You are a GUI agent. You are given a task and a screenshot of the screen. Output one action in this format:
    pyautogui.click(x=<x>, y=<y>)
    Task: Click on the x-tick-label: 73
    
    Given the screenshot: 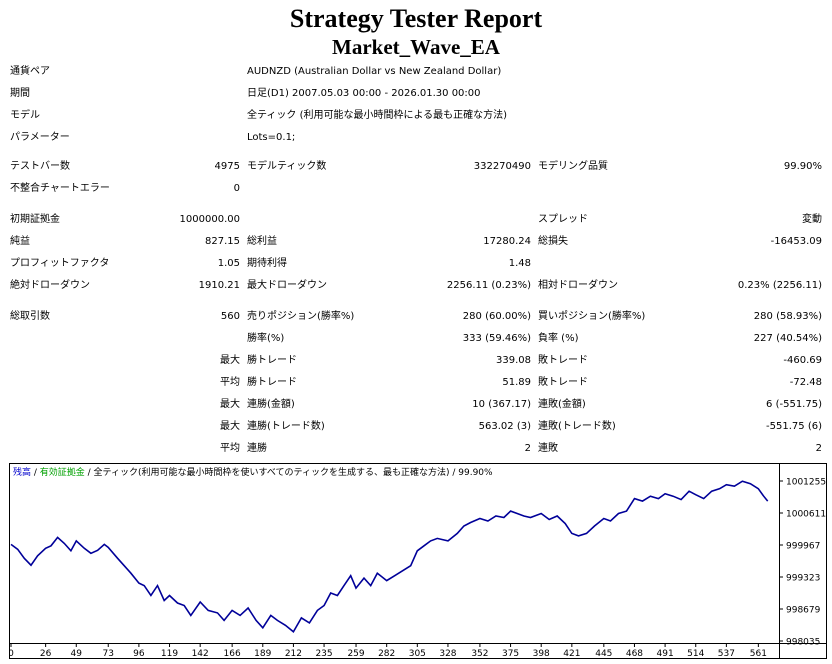 What is the action you would take?
    pyautogui.click(x=108, y=654)
    